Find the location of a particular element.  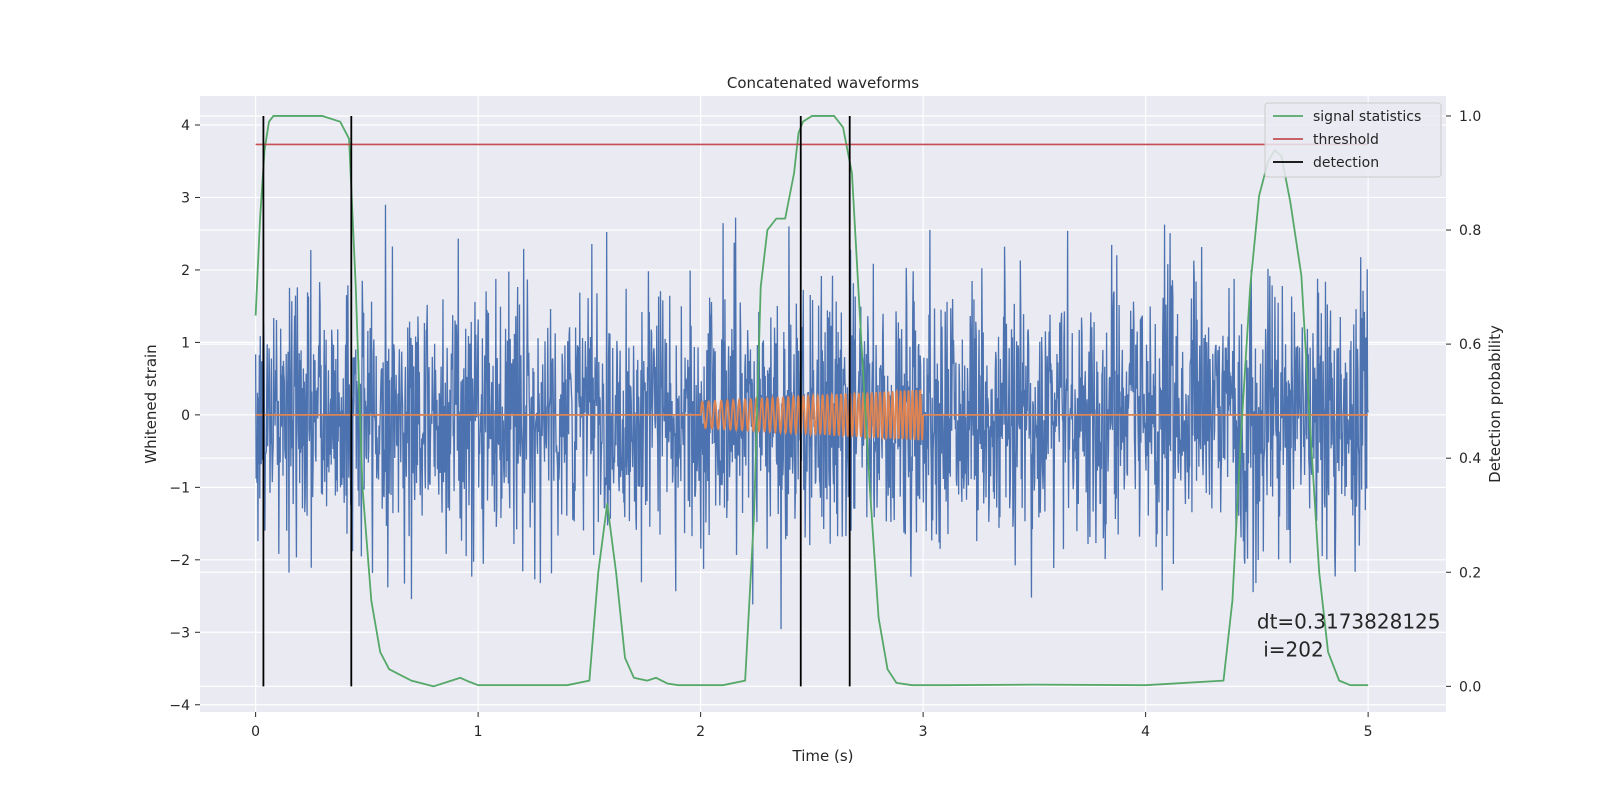

annotation: dt=0.3173828125 i=202 is located at coordinates (1349, 636).